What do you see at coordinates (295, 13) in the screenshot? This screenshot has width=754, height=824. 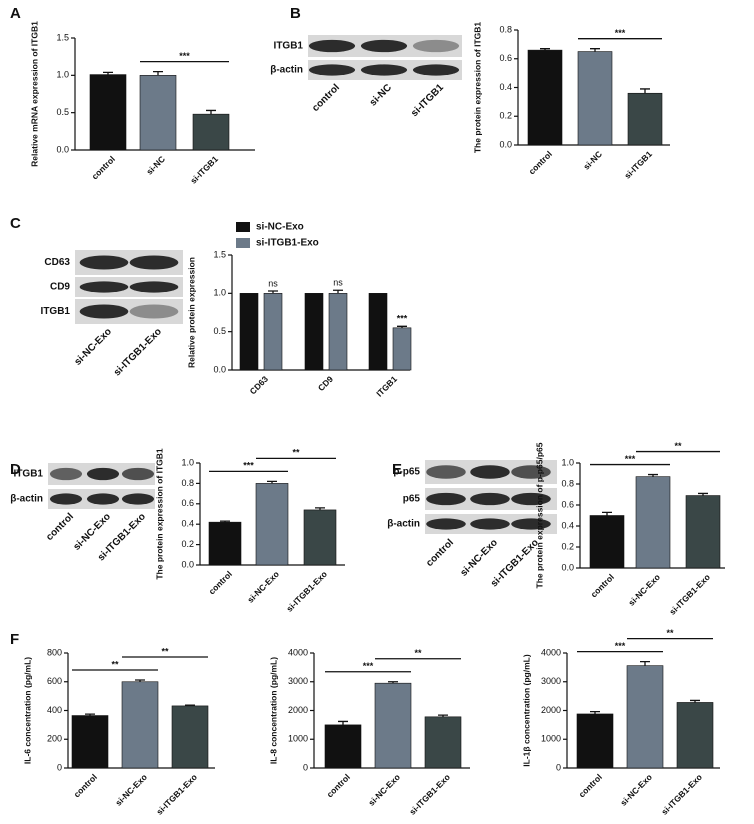 I see `panel-label: B` at bounding box center [295, 13].